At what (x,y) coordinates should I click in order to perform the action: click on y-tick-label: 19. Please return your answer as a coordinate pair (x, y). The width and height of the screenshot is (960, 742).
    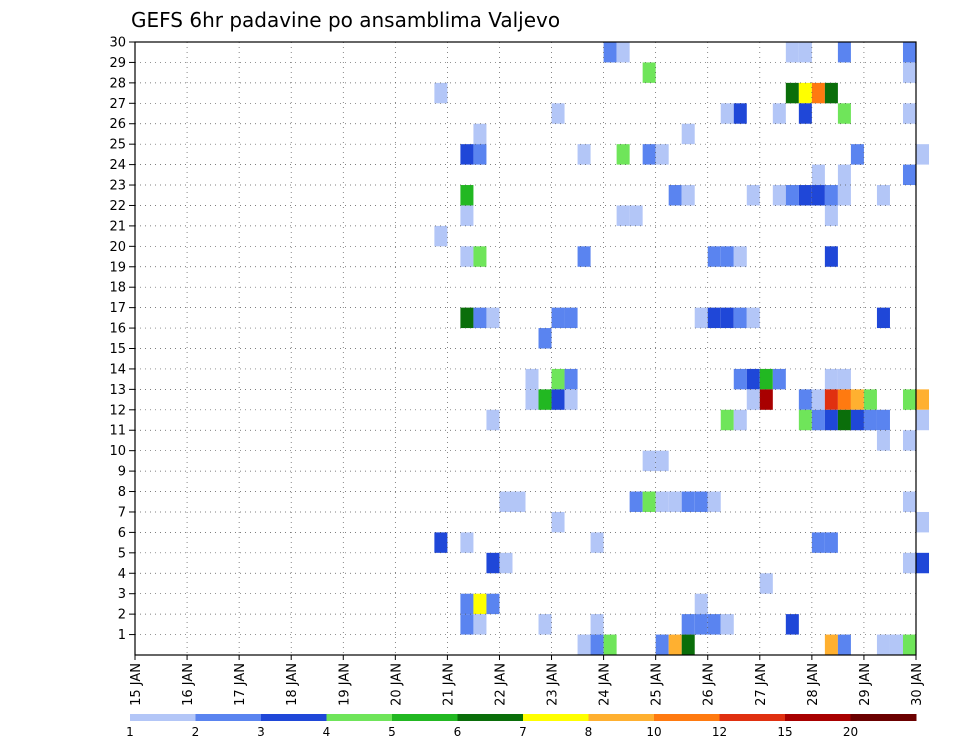
    Looking at the image, I should click on (117, 267).